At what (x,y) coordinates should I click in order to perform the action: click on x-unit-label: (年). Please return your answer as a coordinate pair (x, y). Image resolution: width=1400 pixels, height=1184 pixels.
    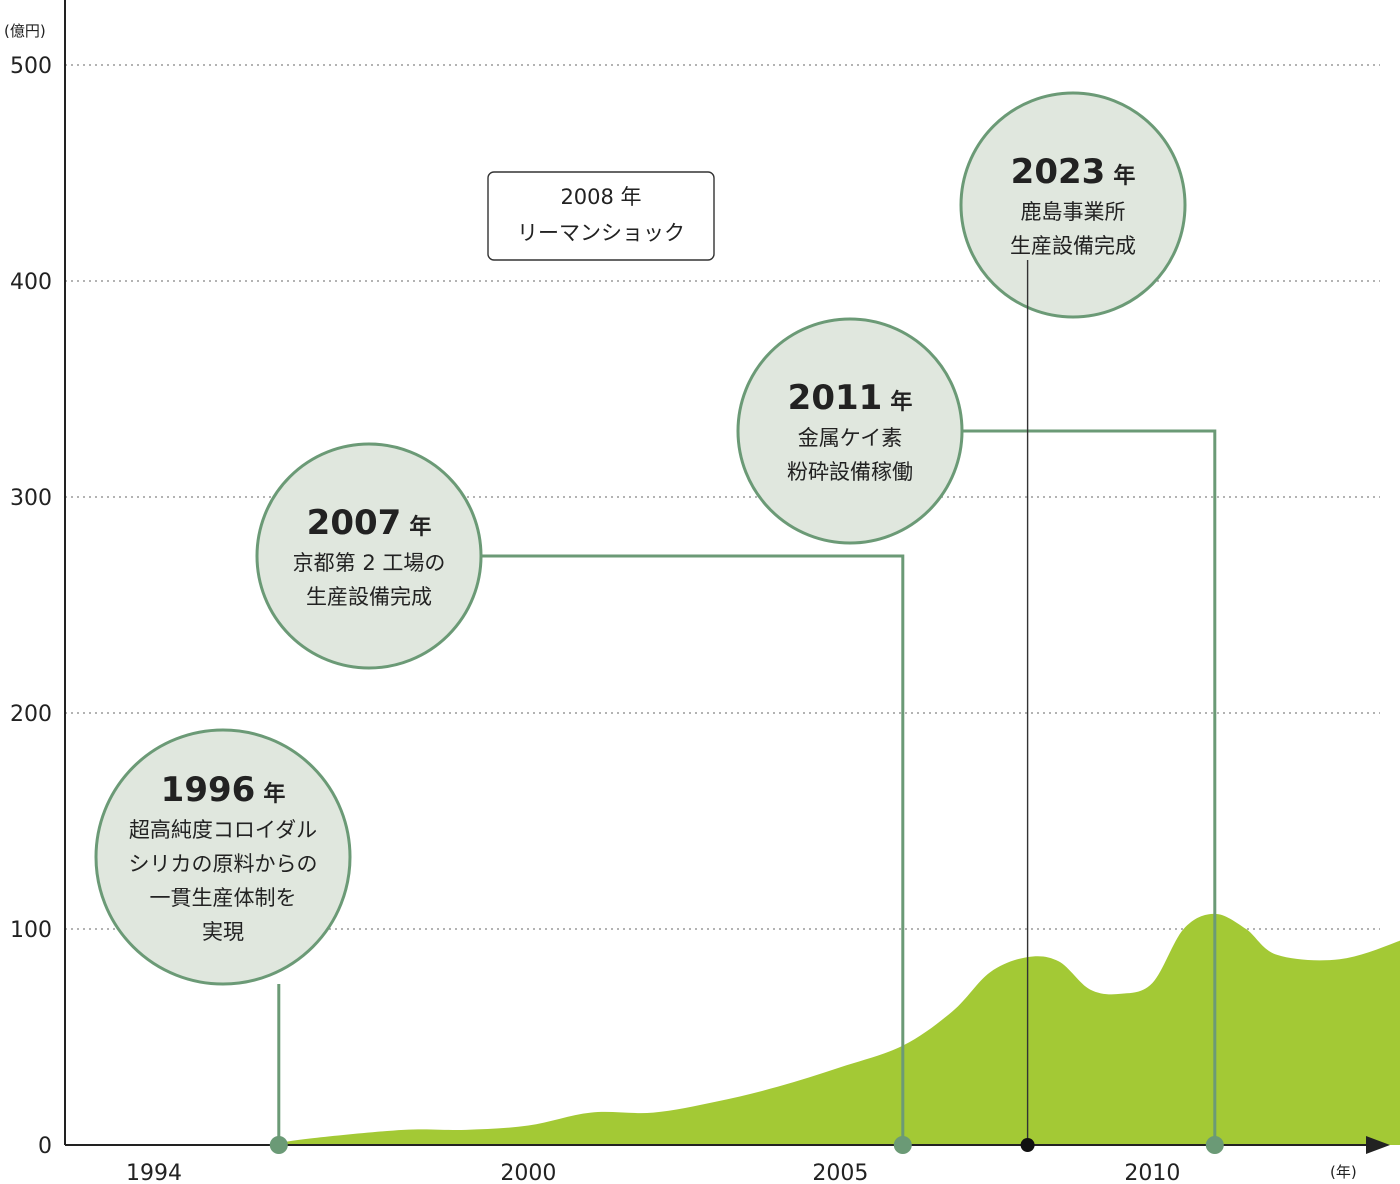
    Looking at the image, I should click on (1343, 1172).